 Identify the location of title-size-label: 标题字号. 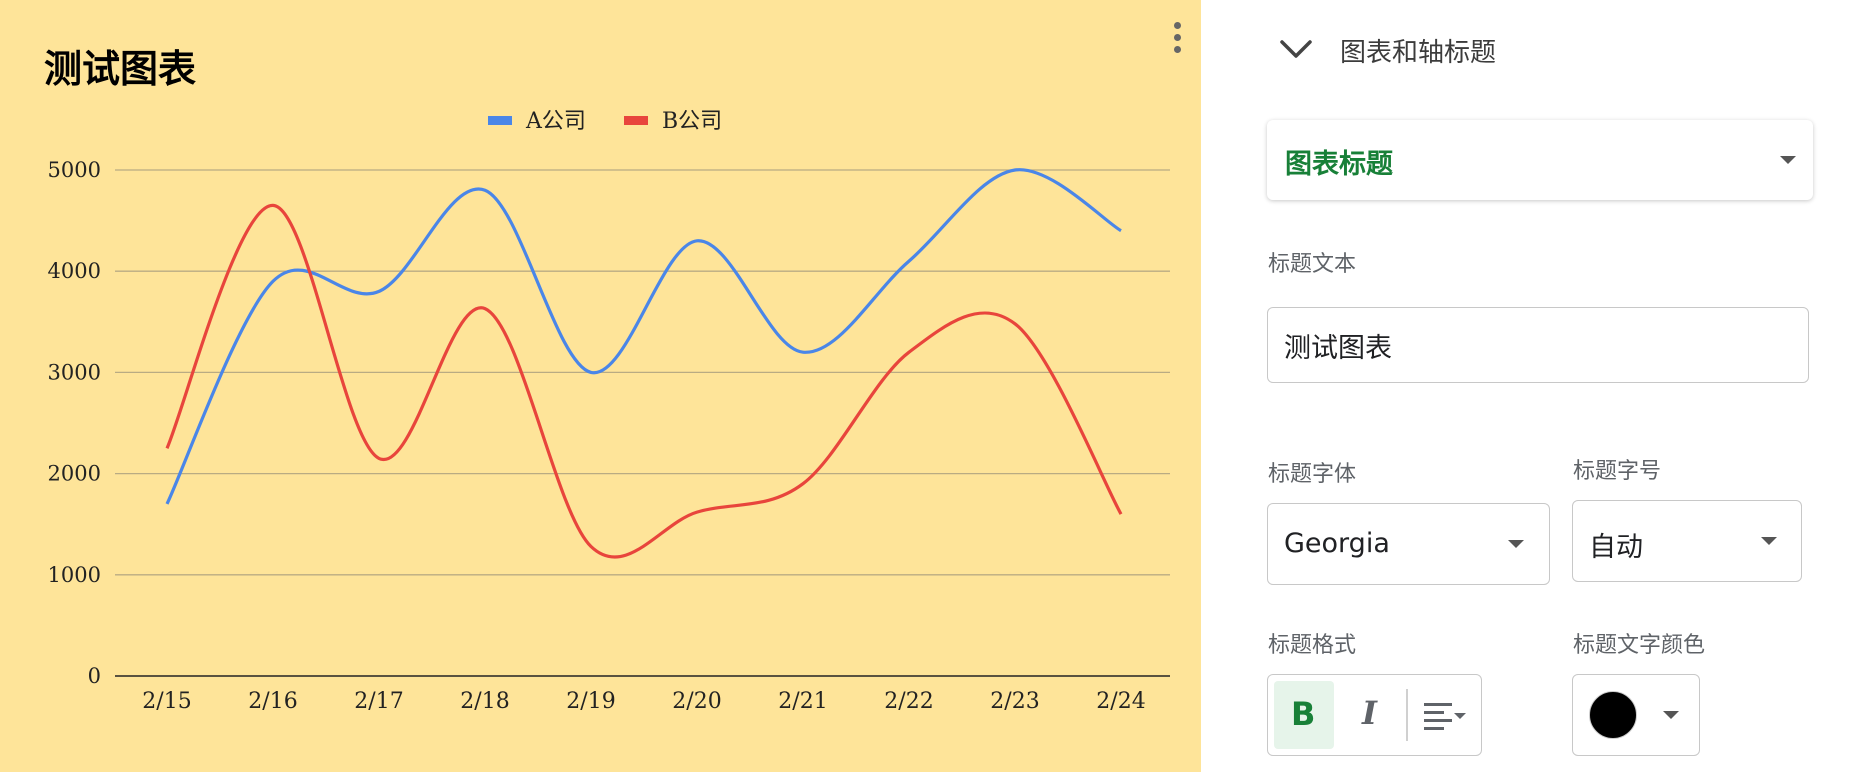
(1617, 471).